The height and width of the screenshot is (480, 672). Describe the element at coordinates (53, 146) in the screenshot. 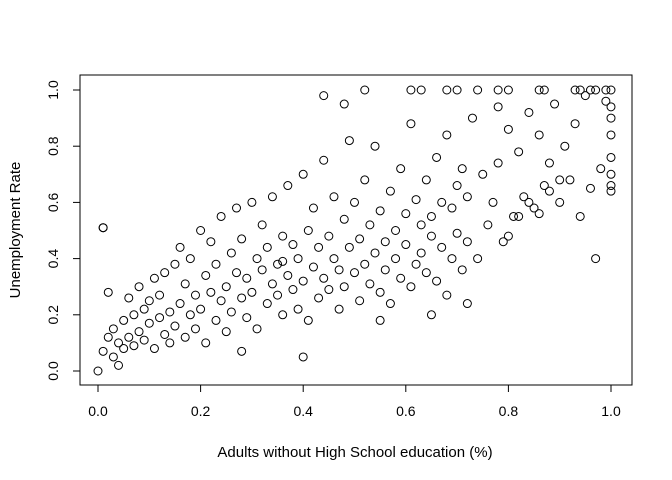

I see `y-tick-label: 0.8` at that location.